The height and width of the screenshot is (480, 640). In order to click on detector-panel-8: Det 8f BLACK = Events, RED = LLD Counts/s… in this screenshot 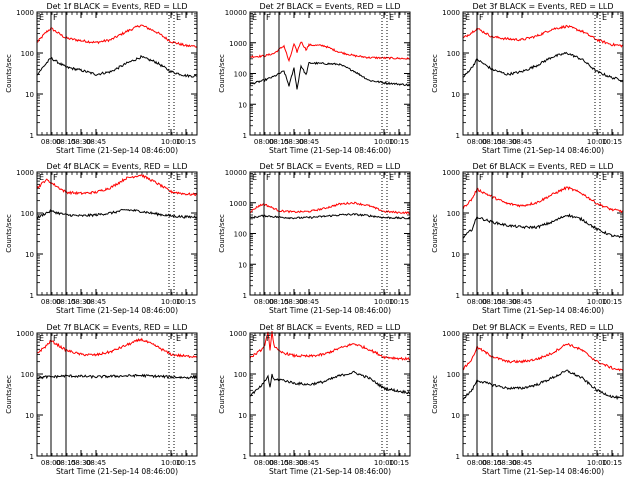, I will do `click(314, 399)`.